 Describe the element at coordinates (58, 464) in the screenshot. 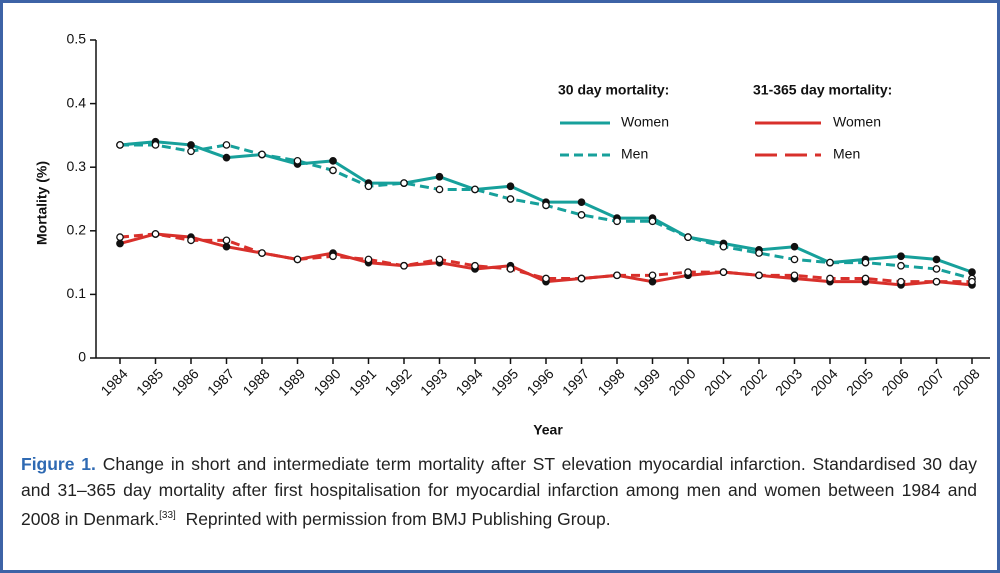

I see `caption-label: Figure 1.` at that location.